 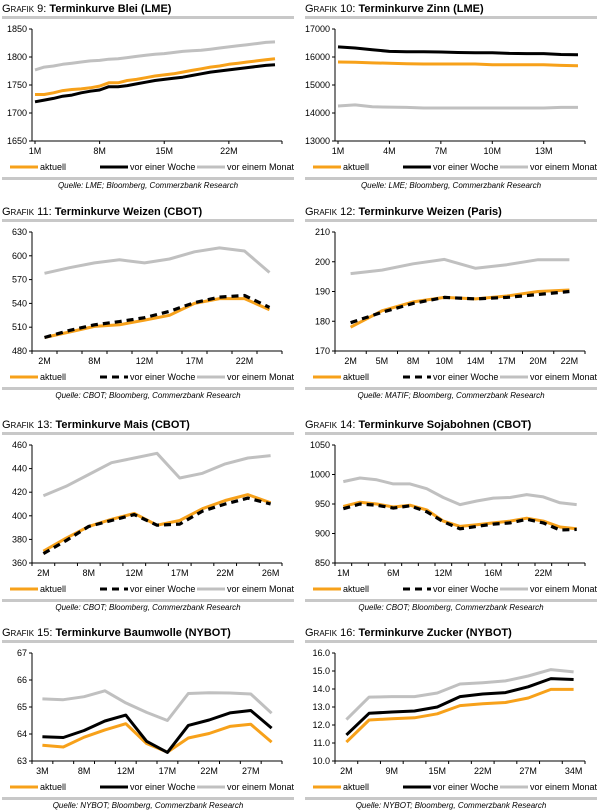 I want to click on y-tick-label: 1000, so click(x=320, y=475).